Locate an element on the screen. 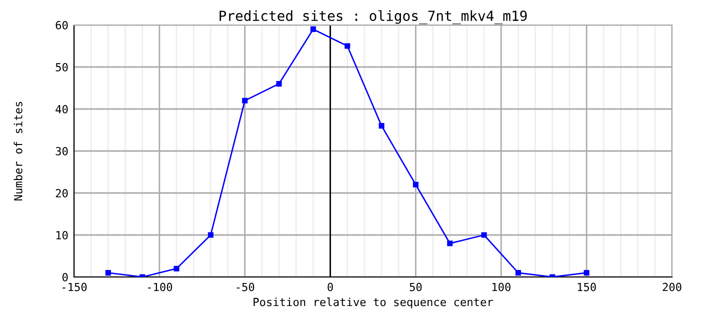  x-tick-label: -150 is located at coordinates (74, 287).